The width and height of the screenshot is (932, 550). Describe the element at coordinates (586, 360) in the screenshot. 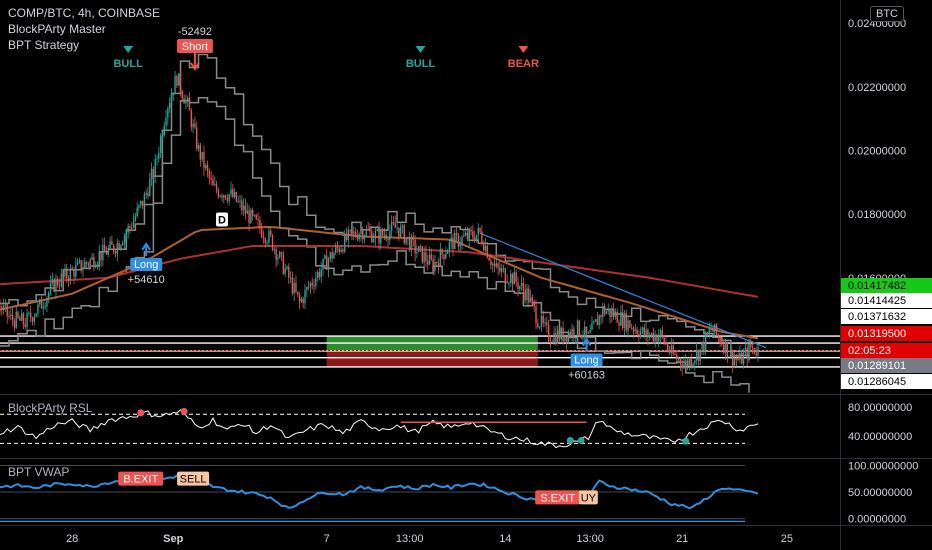

I see `trade-label-box` at that location.